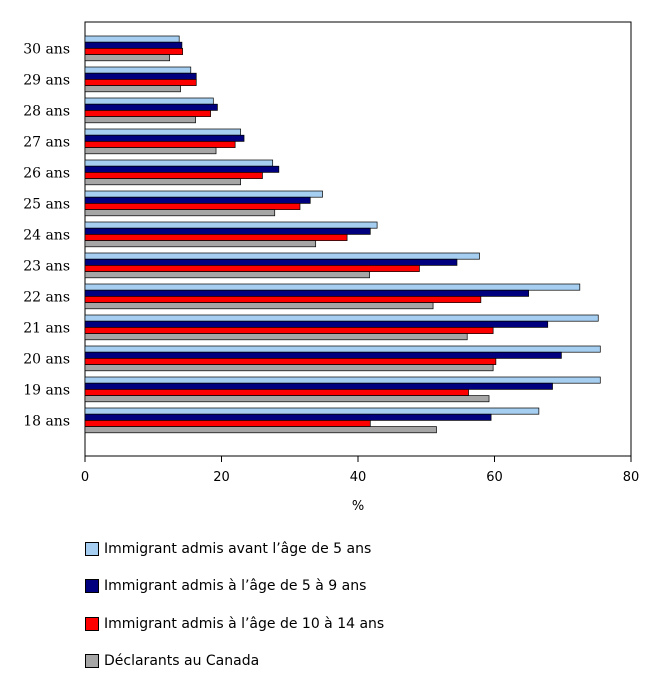 This screenshot has width=670, height=680. What do you see at coordinates (227, 275) in the screenshot?
I see `bar-4-23-ans` at bounding box center [227, 275].